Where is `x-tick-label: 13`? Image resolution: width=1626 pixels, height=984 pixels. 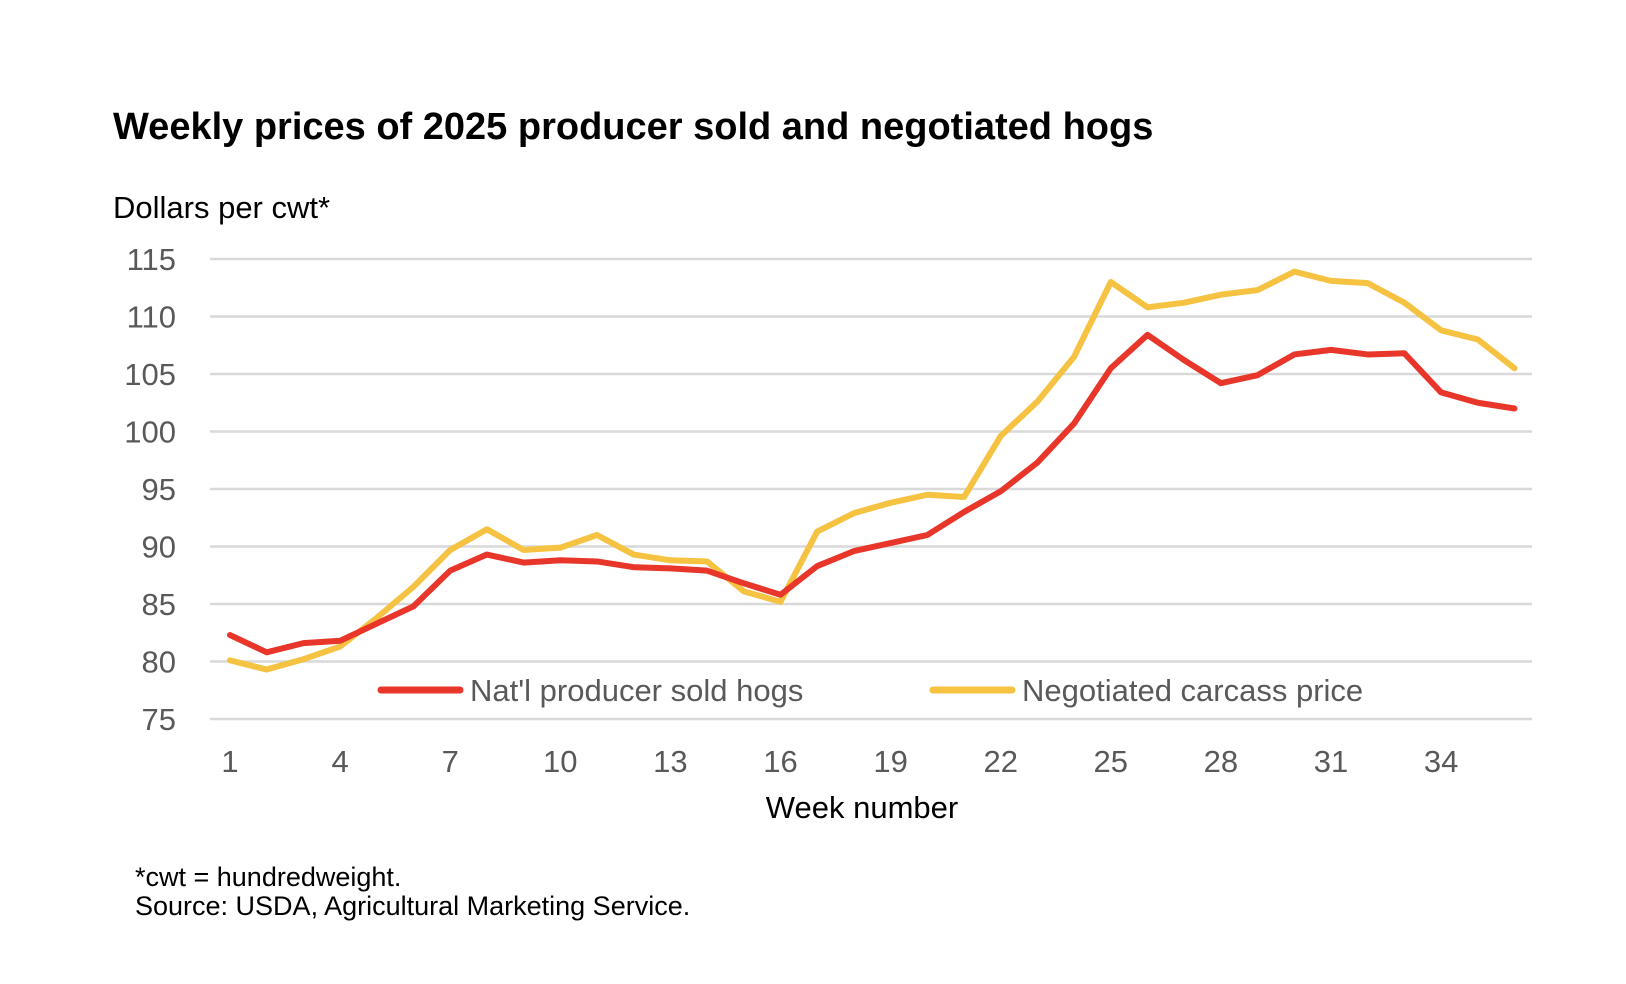 x-tick-label: 13 is located at coordinates (670, 761).